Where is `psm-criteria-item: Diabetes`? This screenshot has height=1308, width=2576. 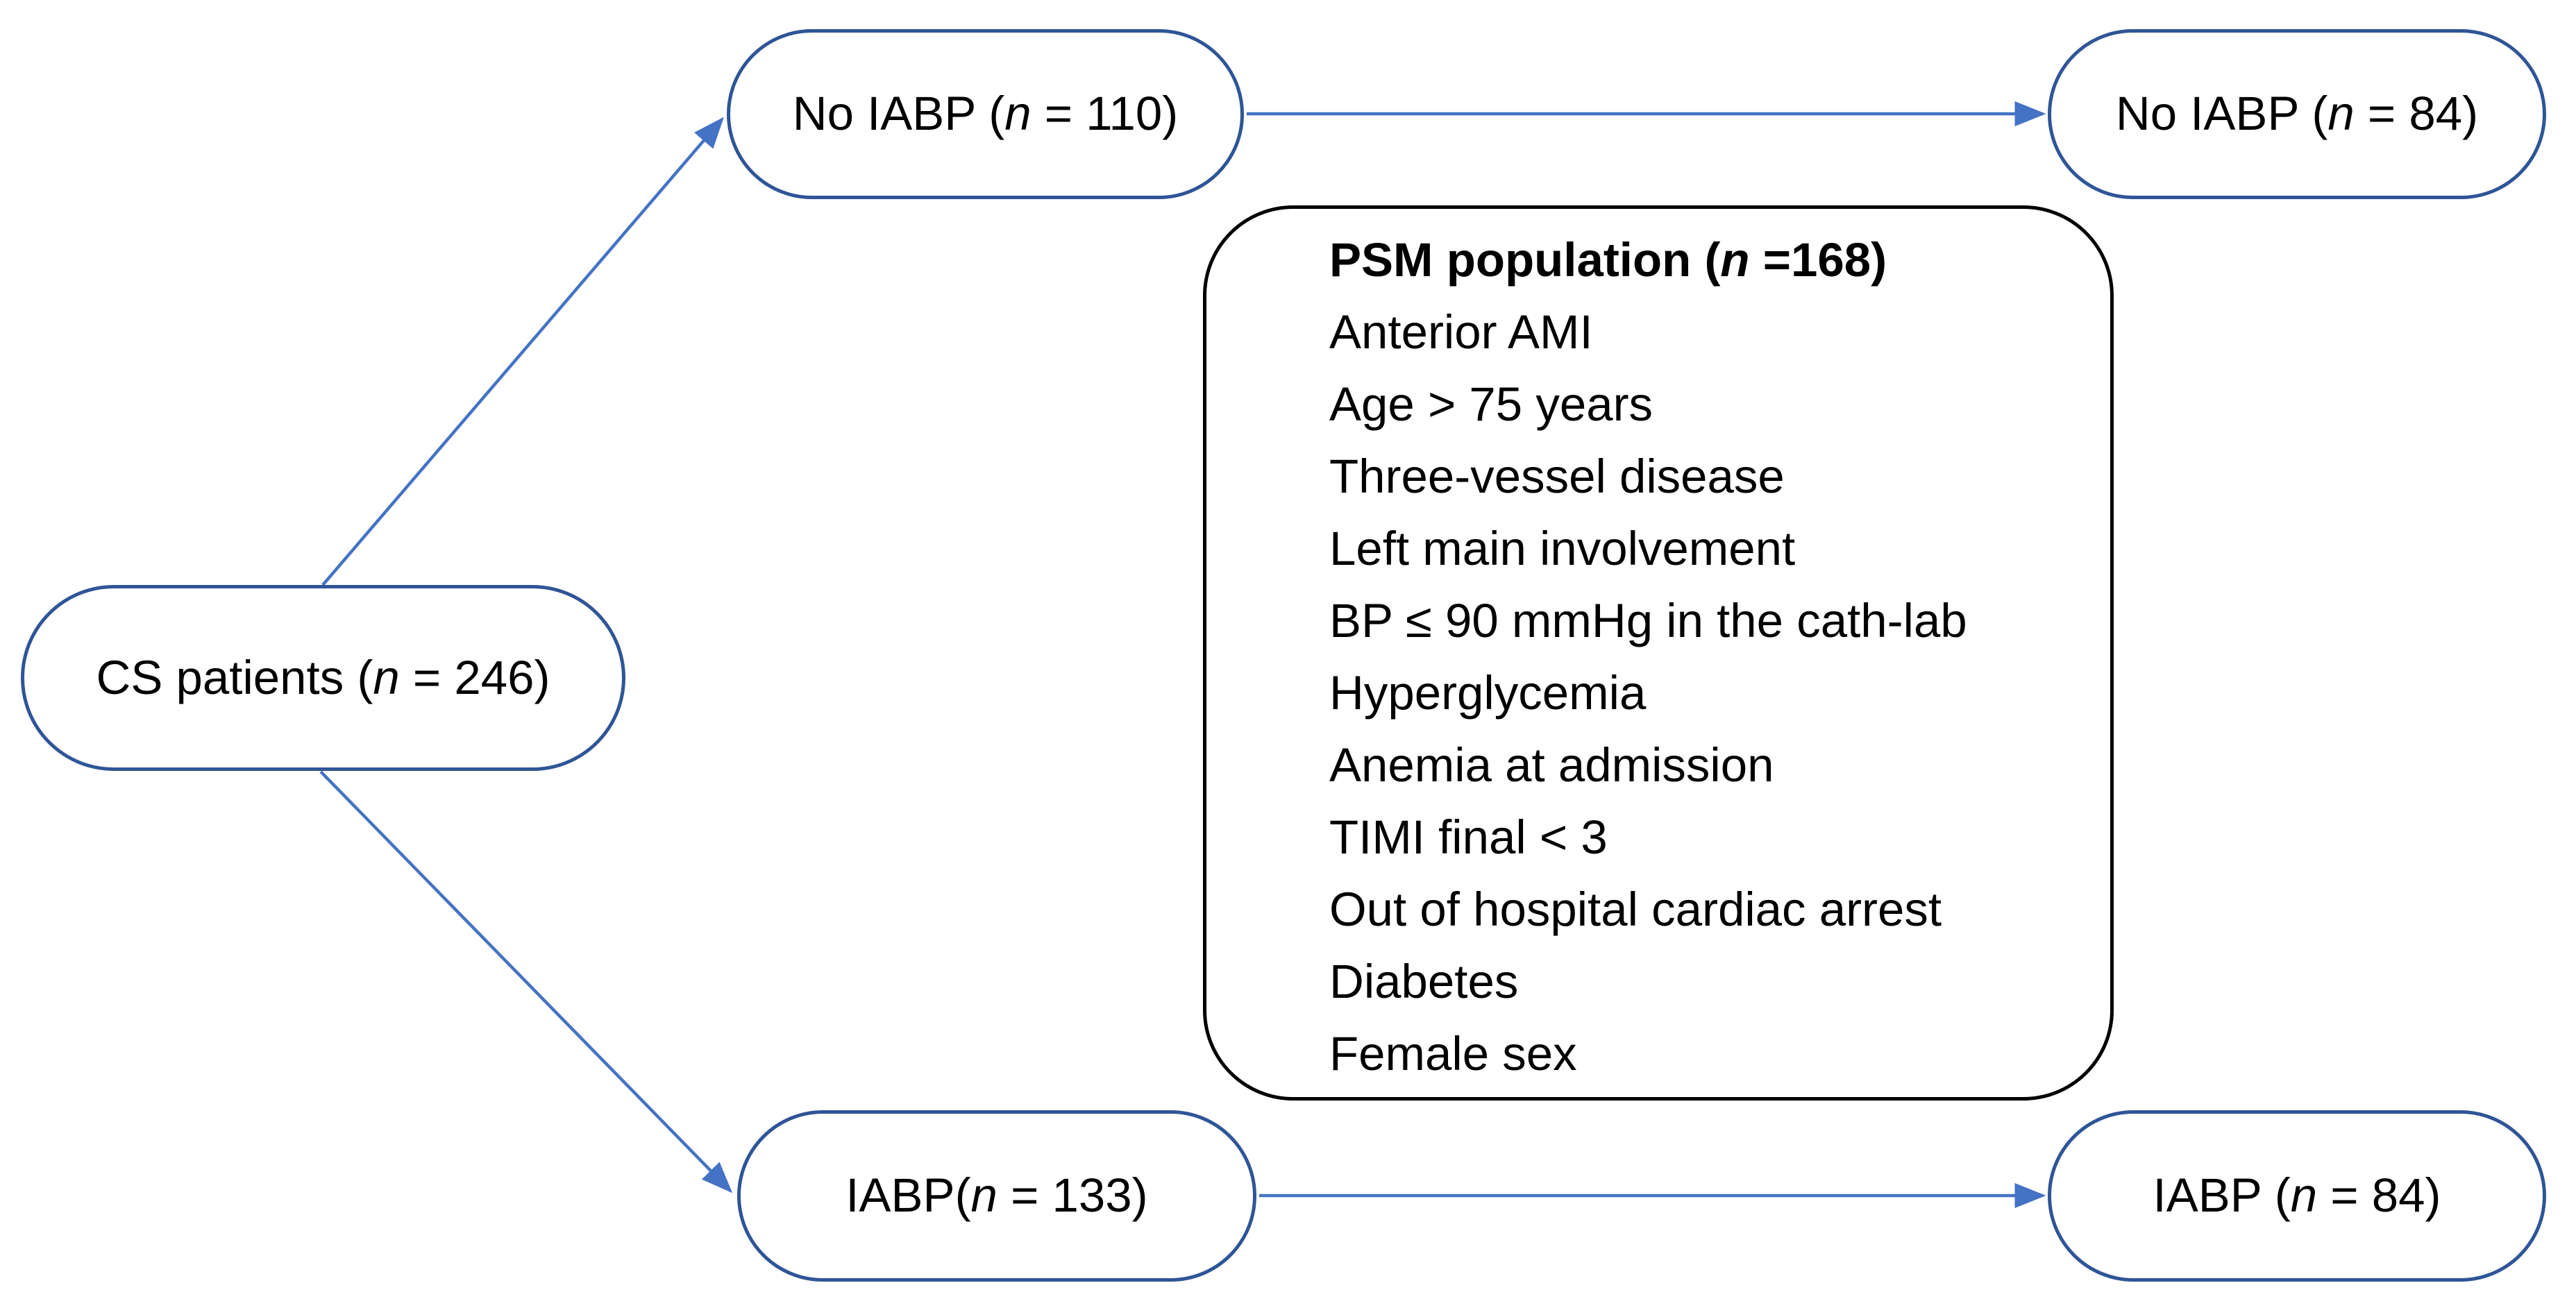 psm-criteria-item: Diabetes is located at coordinates (1424, 981).